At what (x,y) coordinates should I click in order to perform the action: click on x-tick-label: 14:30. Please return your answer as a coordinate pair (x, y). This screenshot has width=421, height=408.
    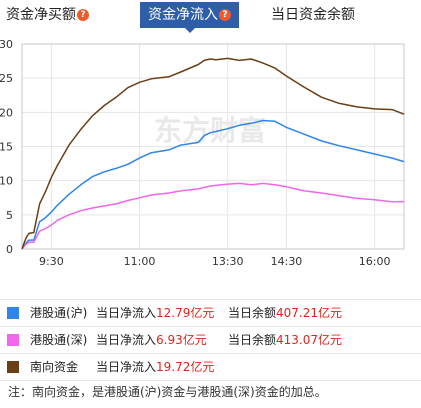
    Looking at the image, I should click on (287, 261).